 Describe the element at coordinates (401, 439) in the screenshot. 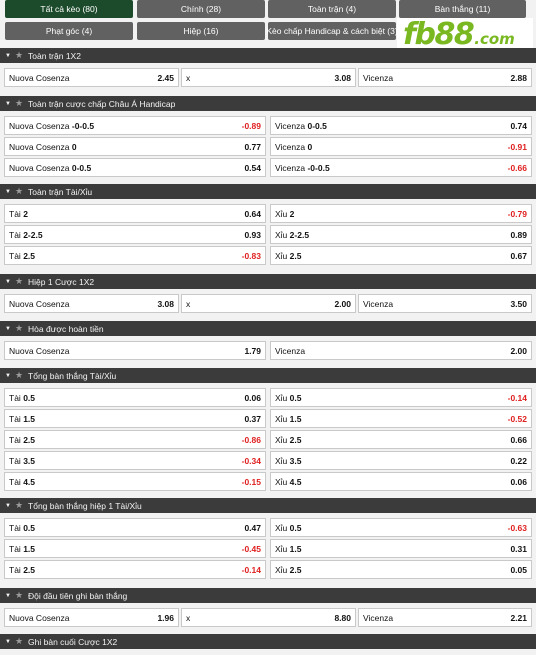

I see `odds-selection: Xỉu 2.5 0.66` at that location.